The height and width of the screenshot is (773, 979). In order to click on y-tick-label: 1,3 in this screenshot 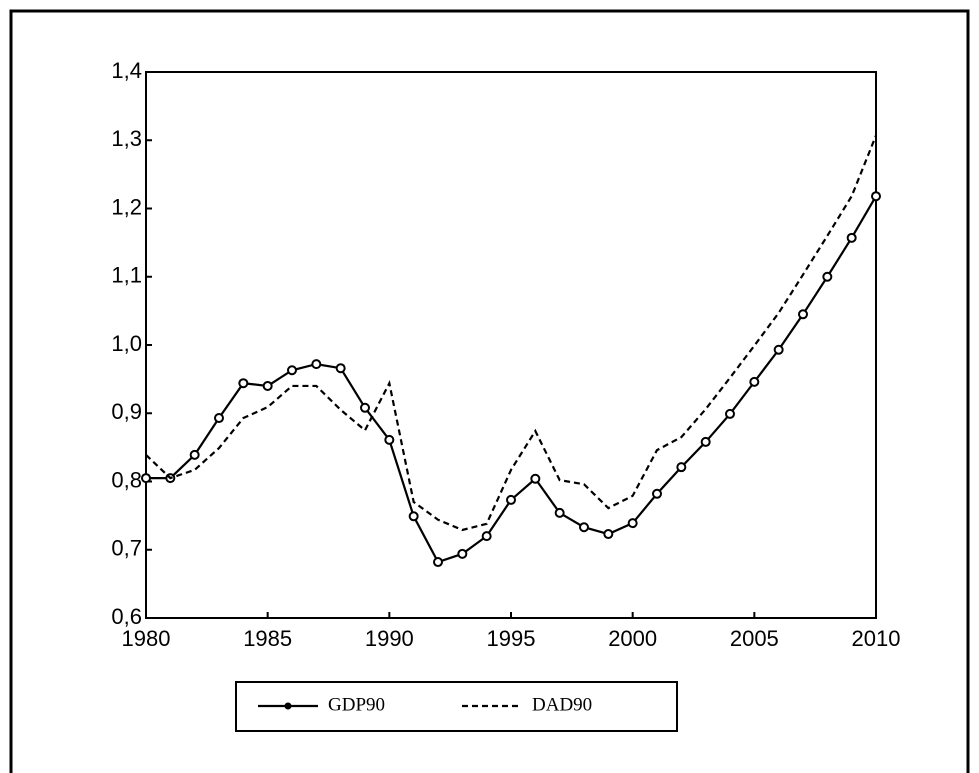, I will do `click(126, 138)`.